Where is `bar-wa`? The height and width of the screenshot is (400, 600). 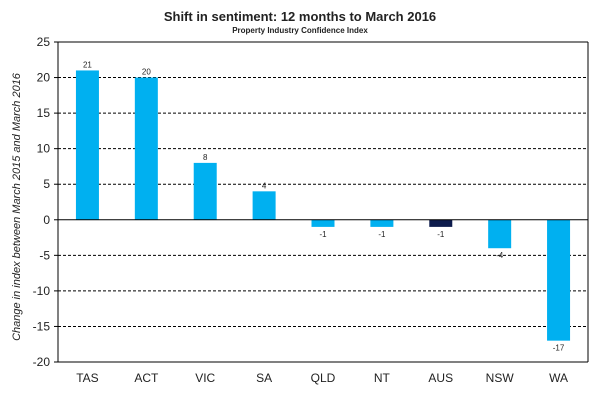
bar-wa is located at coordinates (559, 280).